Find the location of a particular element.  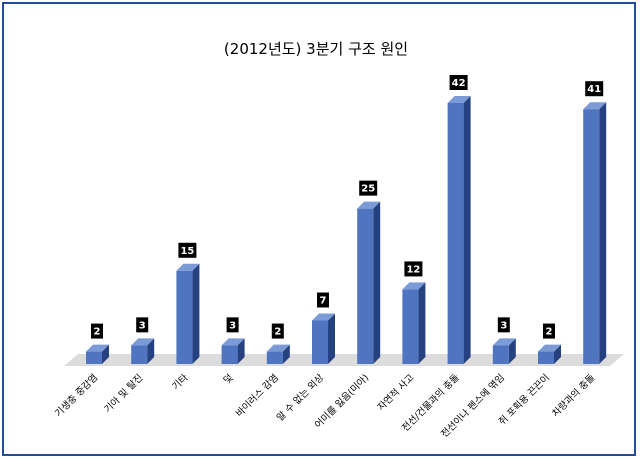

x-tick-label: 자연적 사고 is located at coordinates (396, 392).